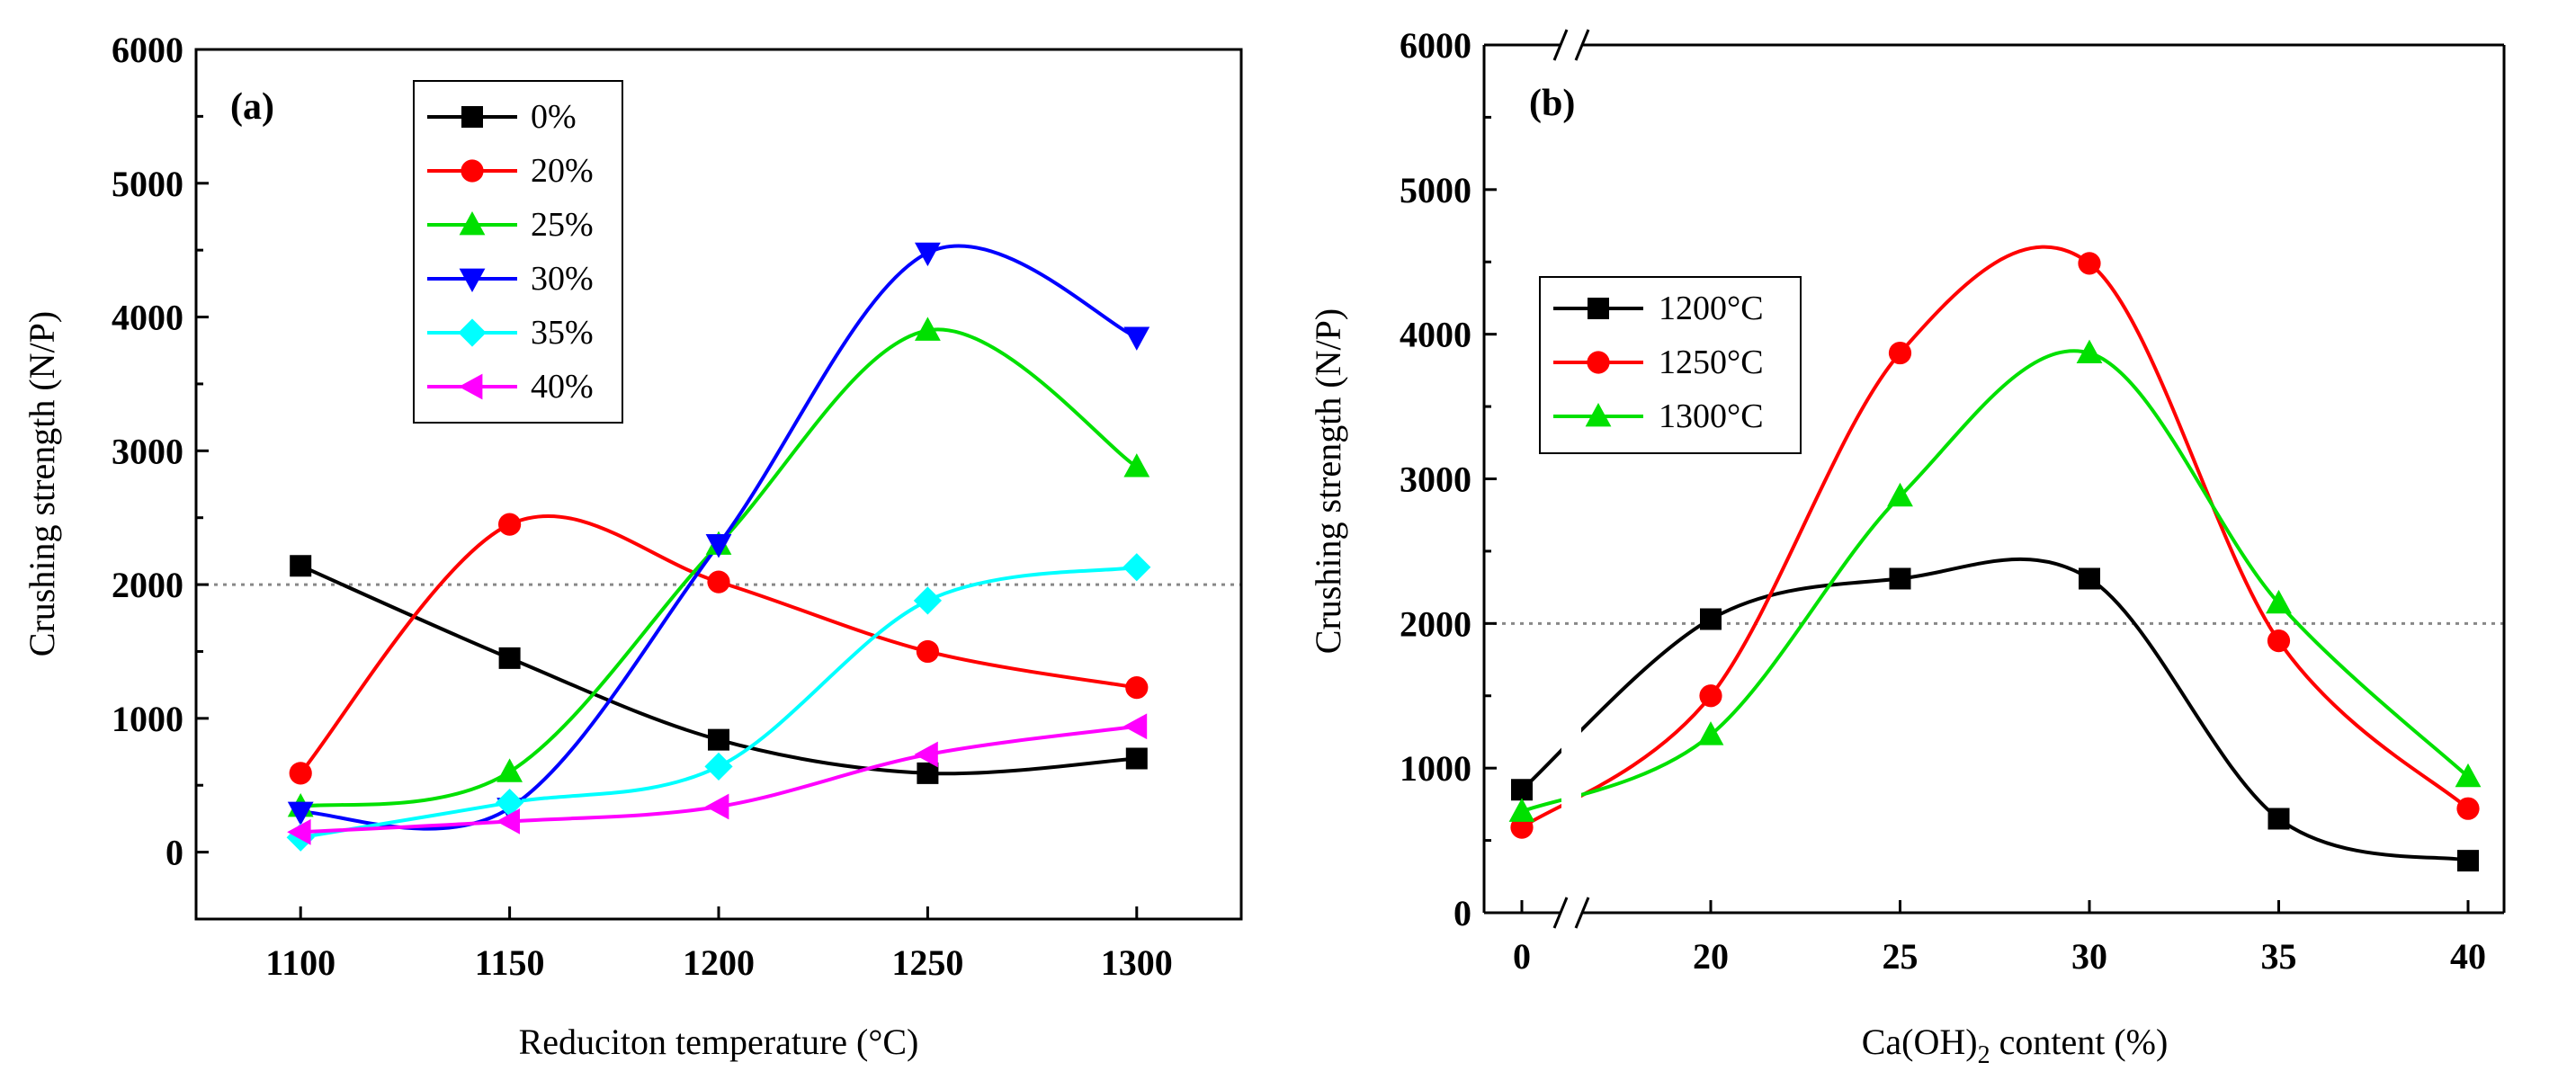 This screenshot has width=2576, height=1080. What do you see at coordinates (719, 1042) in the screenshot?
I see `chart-a-x-axis-title: Reduciton temperature (°C)` at bounding box center [719, 1042].